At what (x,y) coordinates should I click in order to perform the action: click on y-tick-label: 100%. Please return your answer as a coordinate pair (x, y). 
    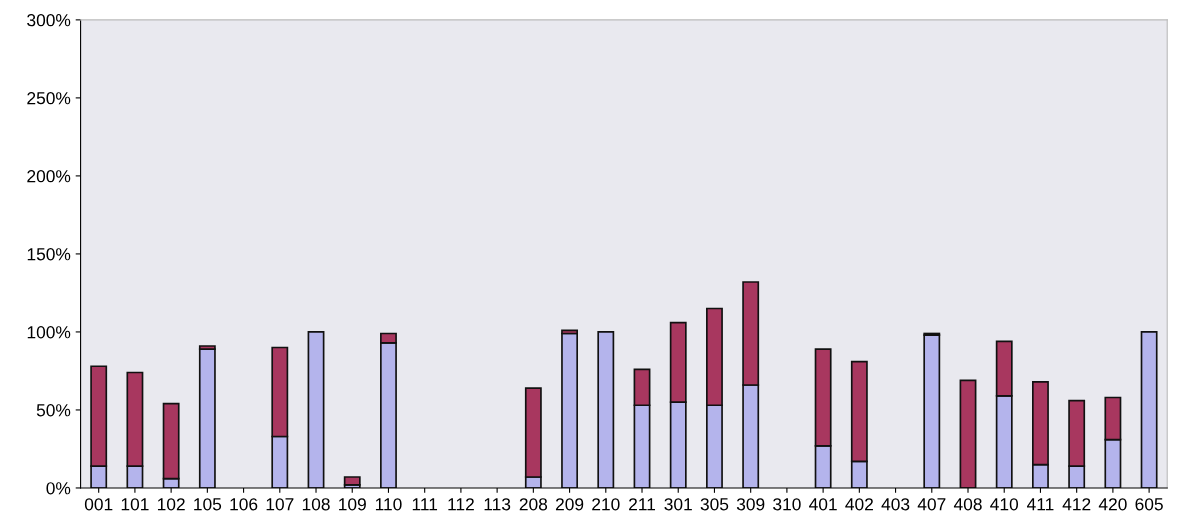
    Looking at the image, I should click on (49, 332).